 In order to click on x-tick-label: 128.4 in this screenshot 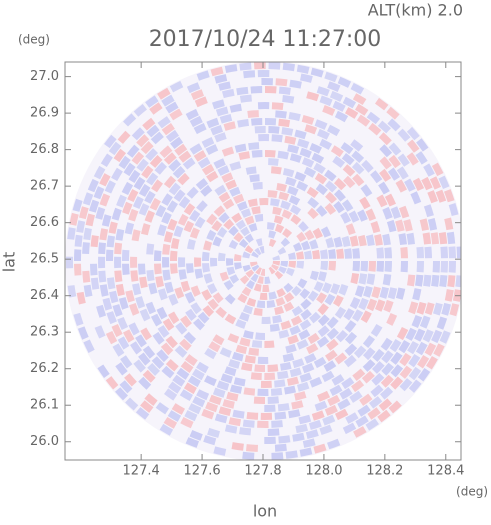, I will do `click(445, 471)`.